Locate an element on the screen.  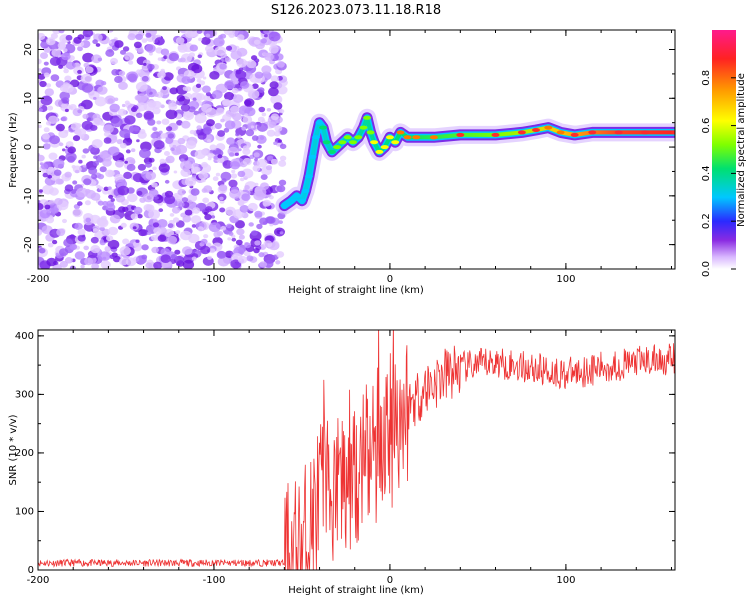
y-tick-label: -10 is located at coordinates (28, 196).